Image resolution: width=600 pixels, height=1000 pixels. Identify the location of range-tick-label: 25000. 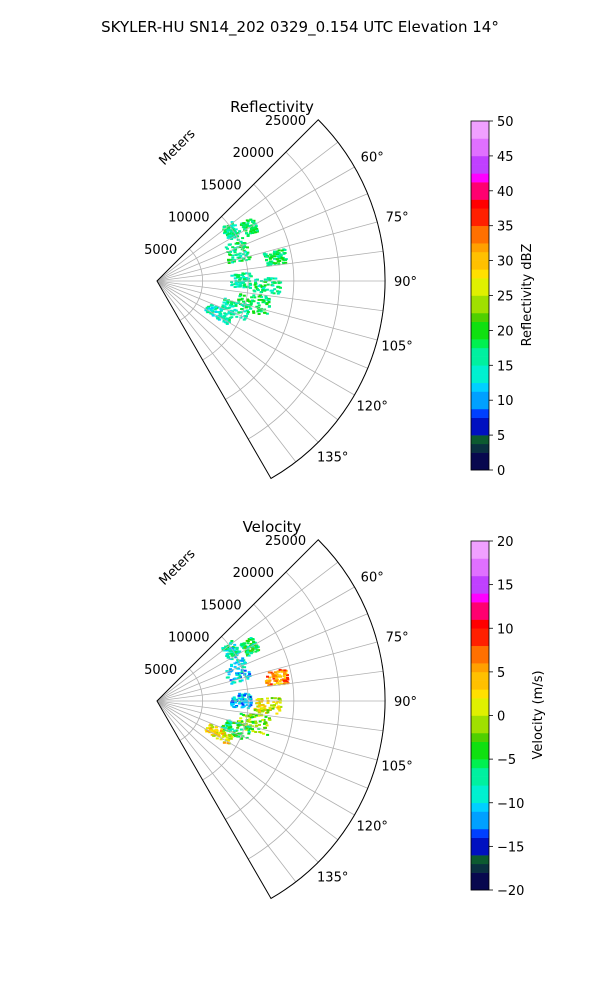
(285, 541).